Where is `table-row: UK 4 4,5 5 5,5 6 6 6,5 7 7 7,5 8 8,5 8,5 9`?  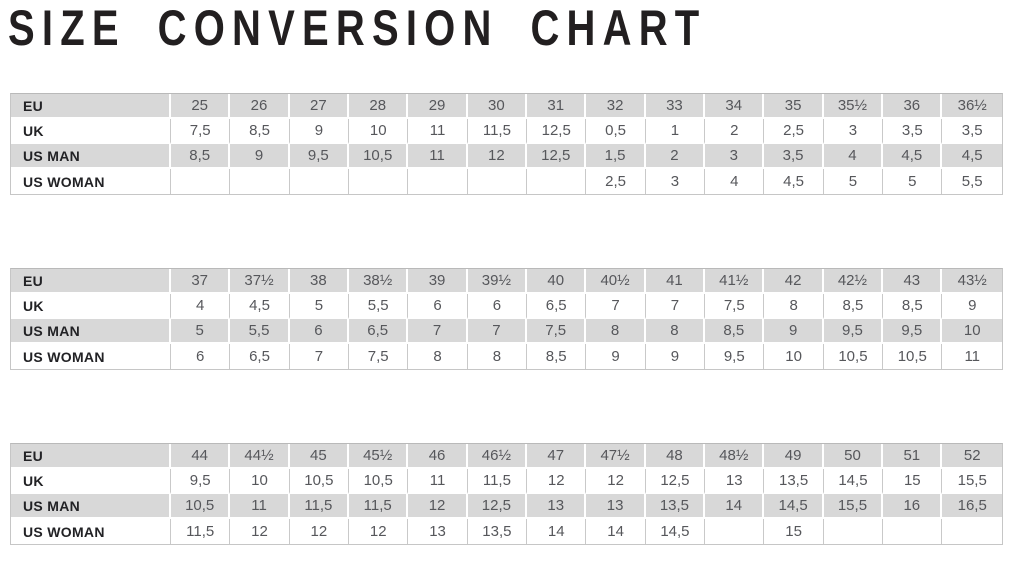 table-row: UK 4 4,5 5 5,5 6 6 6,5 7 7 7,5 8 8,5 8,5 9 is located at coordinates (506, 306).